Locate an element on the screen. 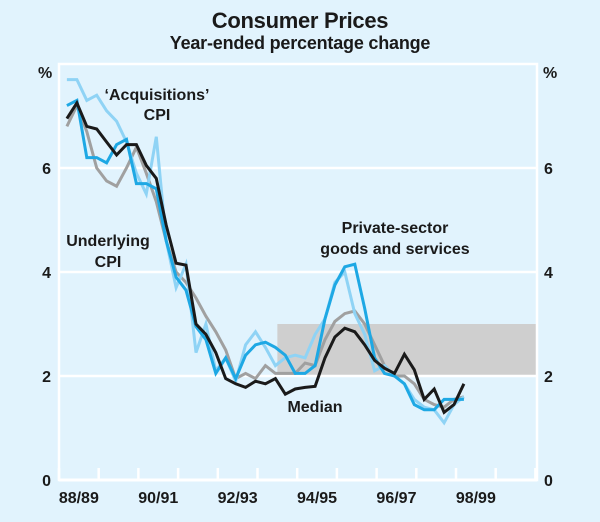 The width and height of the screenshot is (600, 522). x-tick-label: 98/99 is located at coordinates (476, 498).